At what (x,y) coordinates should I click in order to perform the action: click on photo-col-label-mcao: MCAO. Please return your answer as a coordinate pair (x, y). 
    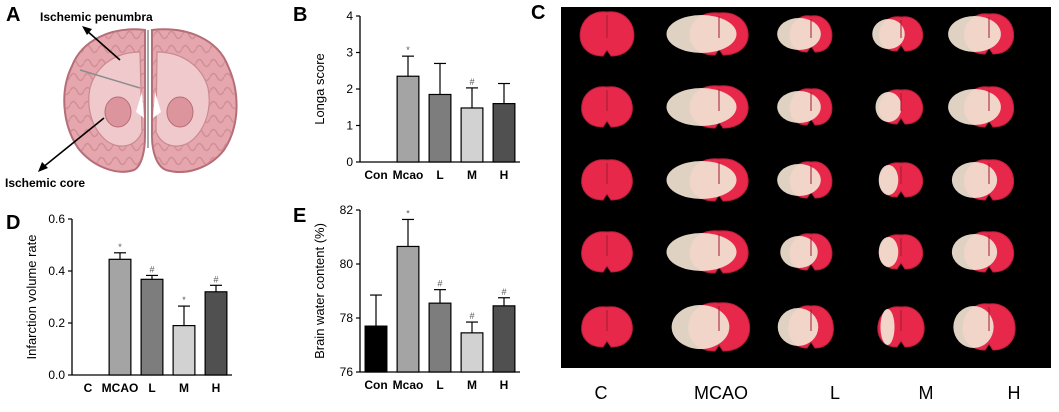
    Looking at the image, I should click on (721, 393).